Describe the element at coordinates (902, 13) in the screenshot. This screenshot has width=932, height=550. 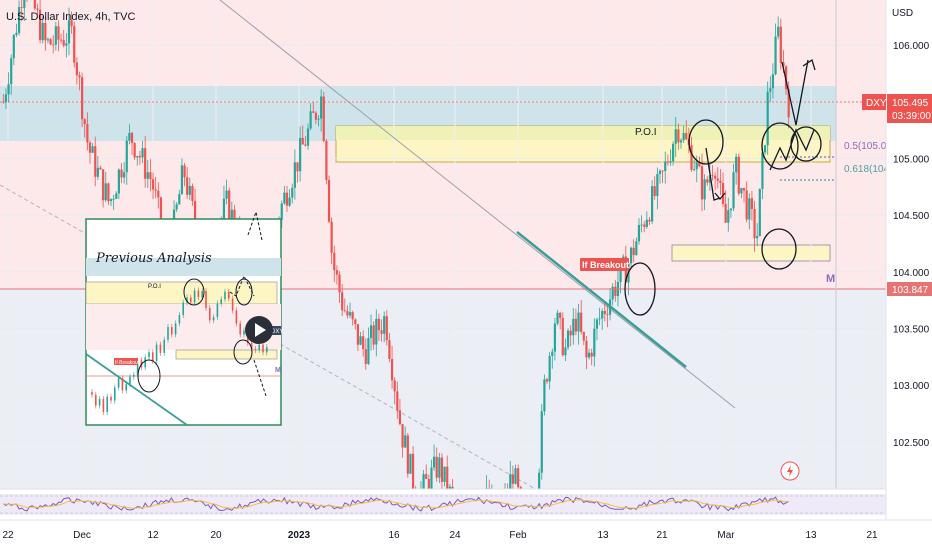
I see `currency-label: USD` at that location.